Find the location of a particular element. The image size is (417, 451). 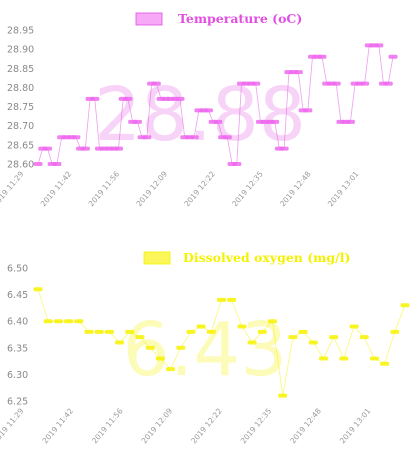

current-value-watermark: 28.88 is located at coordinates (200, 115).